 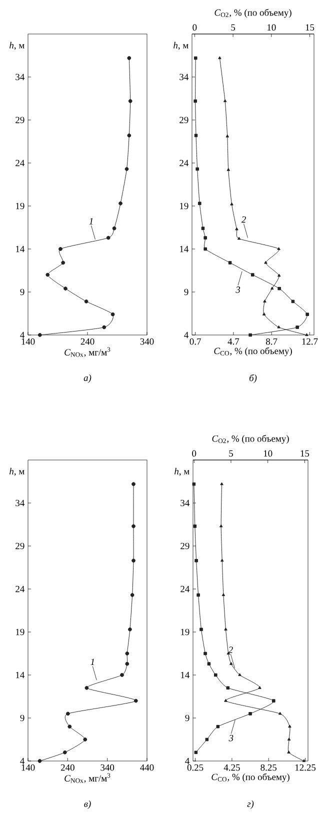 I want to click on text: б), so click(x=253, y=379).